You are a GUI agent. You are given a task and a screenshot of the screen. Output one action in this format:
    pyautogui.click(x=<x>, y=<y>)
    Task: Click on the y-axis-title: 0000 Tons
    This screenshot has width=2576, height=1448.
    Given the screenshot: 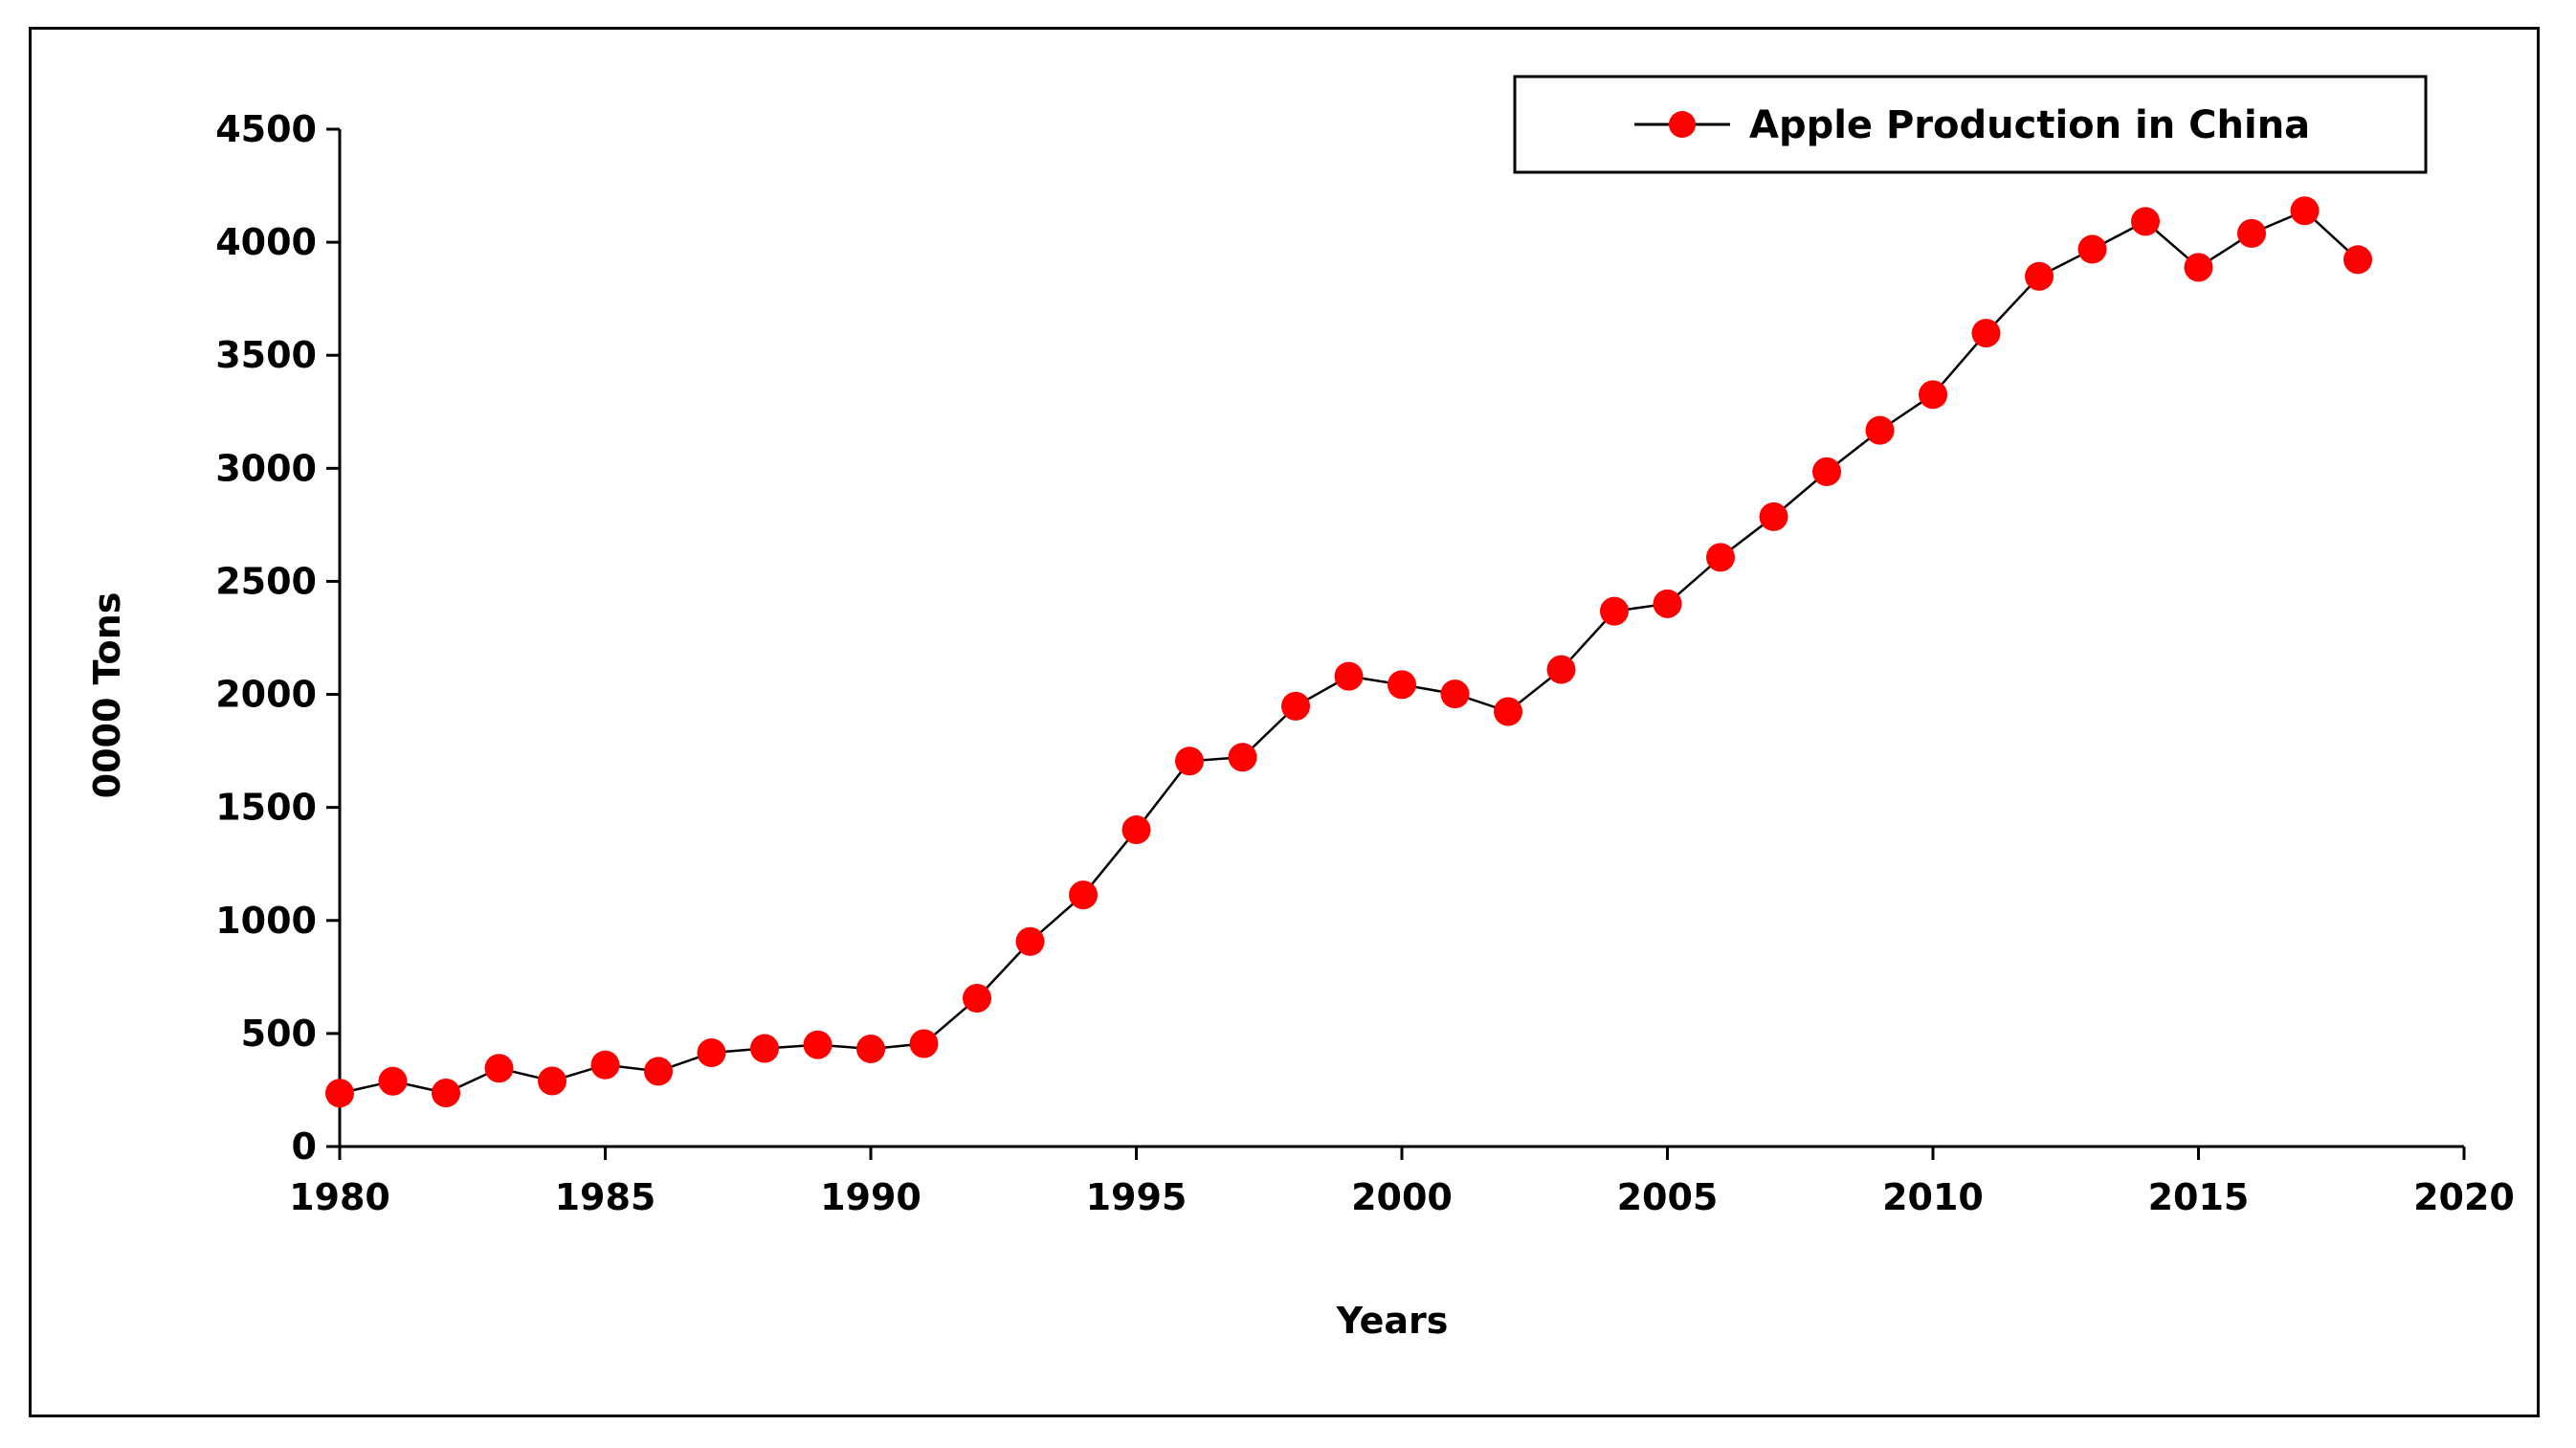 What is the action you would take?
    pyautogui.click(x=107, y=696)
    